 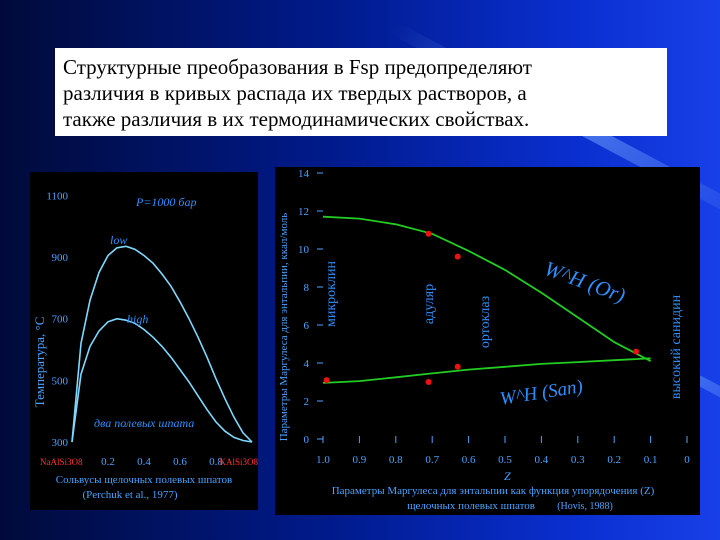 I want to click on left-ytick-label: 500, so click(x=60, y=381).